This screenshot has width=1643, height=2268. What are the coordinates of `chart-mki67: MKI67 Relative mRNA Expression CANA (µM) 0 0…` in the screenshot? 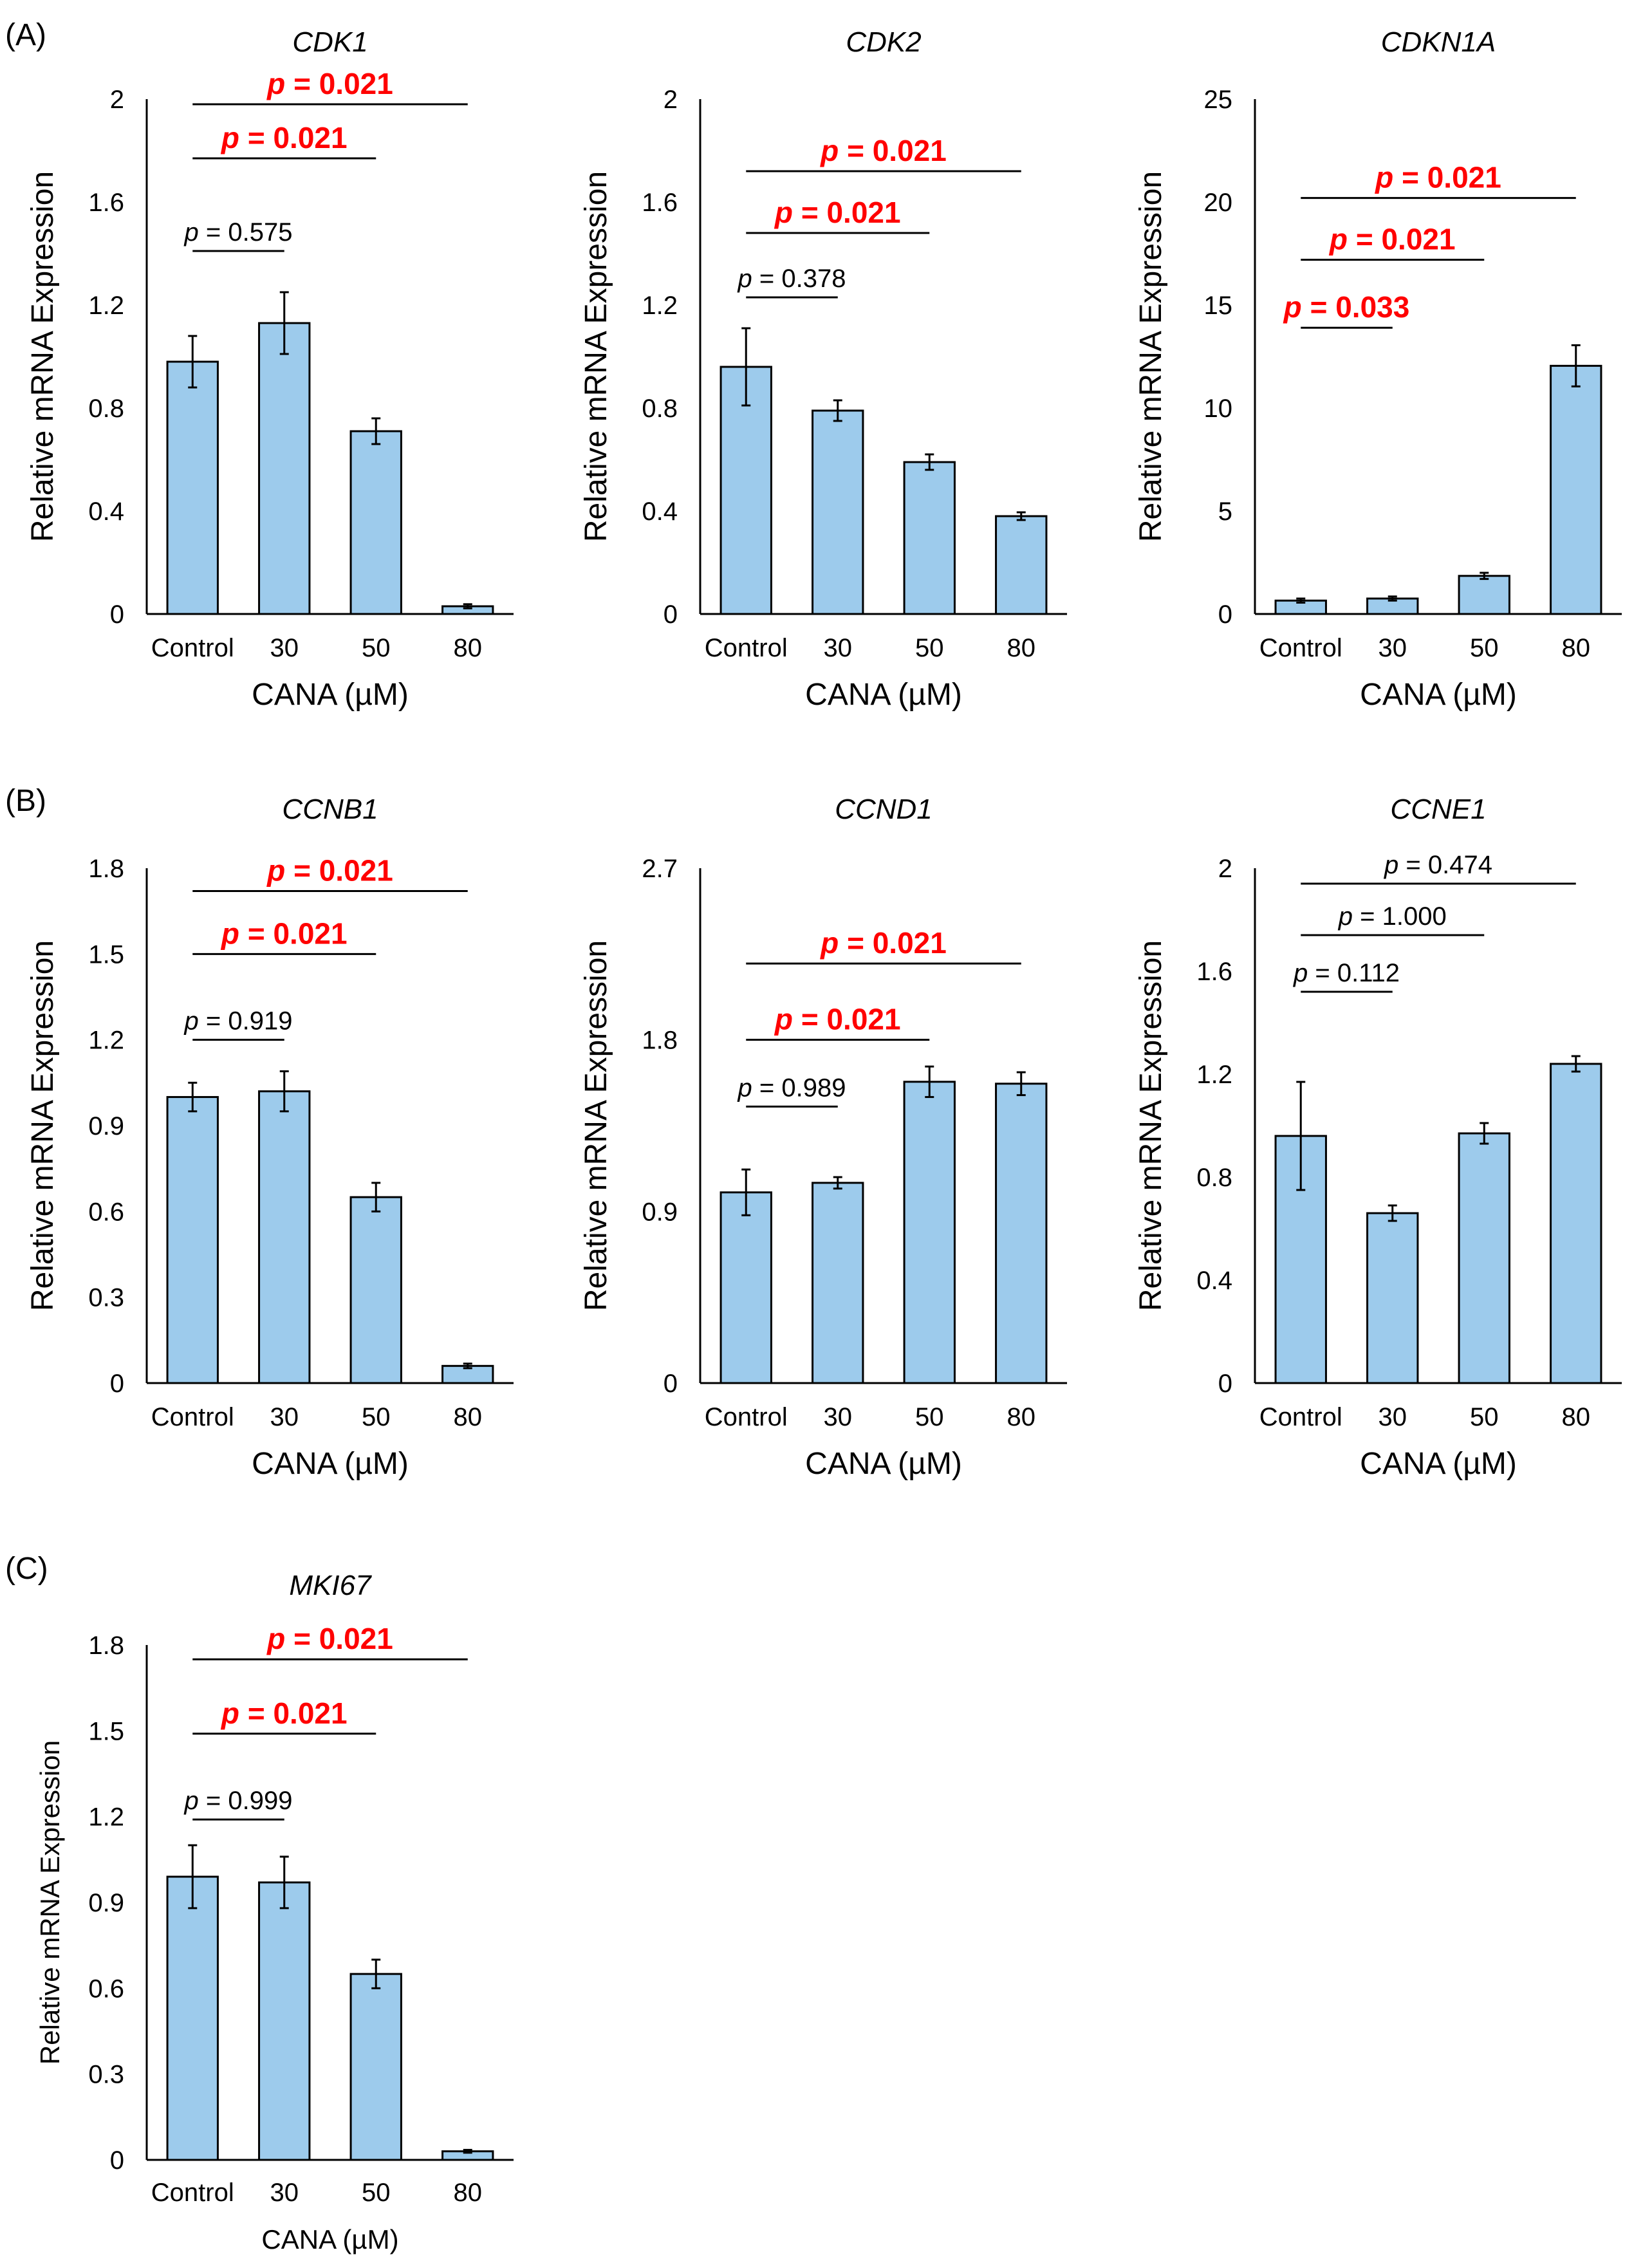 It's located at (275, 1912).